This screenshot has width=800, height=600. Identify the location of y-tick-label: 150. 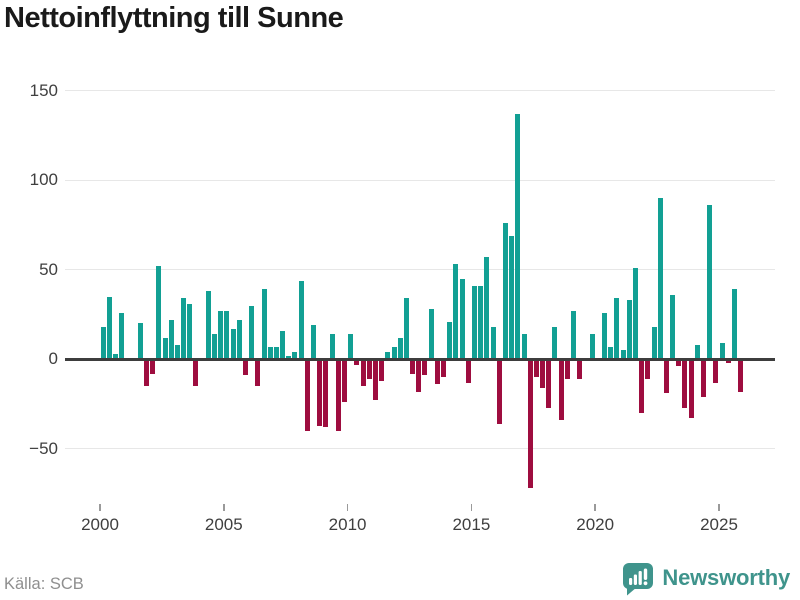
(43, 90).